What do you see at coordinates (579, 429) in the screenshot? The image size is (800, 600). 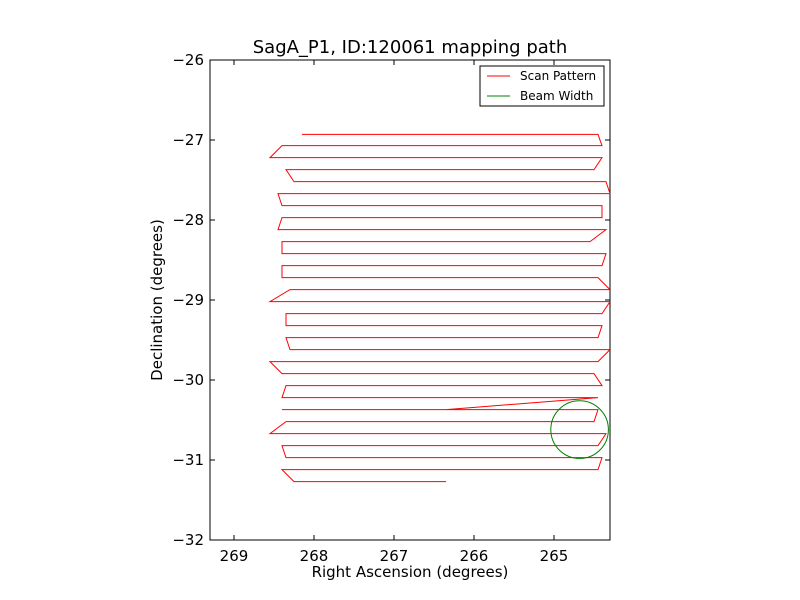 I see `beam-width-circle` at bounding box center [579, 429].